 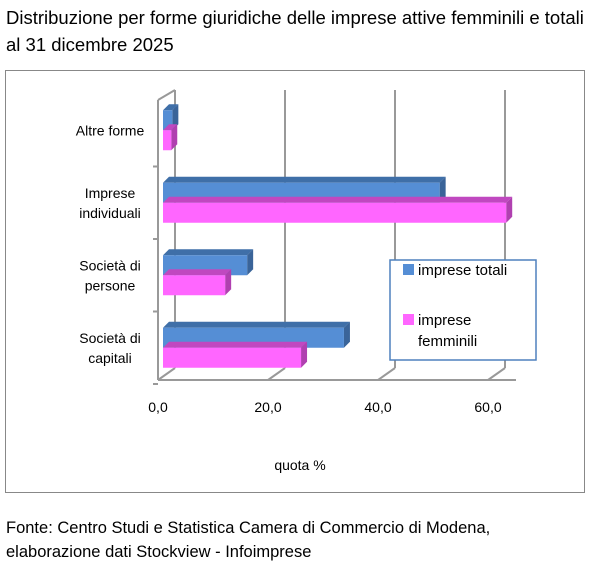 I want to click on x-tick-label: 40,0, so click(x=377, y=407).